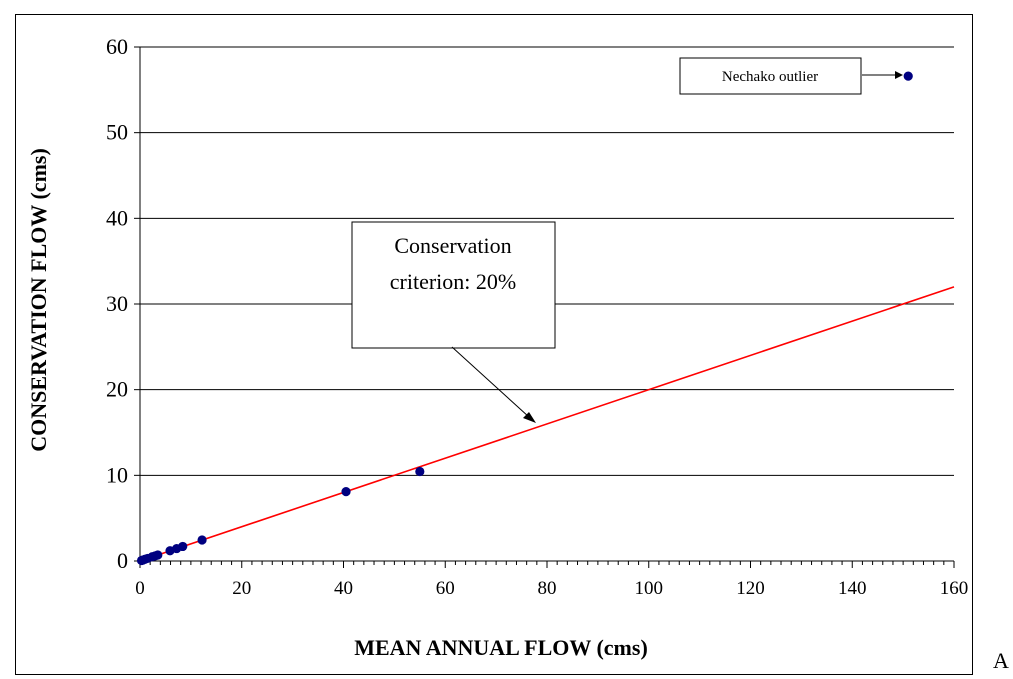  Describe the element at coordinates (343, 588) in the screenshot. I see `x-tick-label: 40` at that location.